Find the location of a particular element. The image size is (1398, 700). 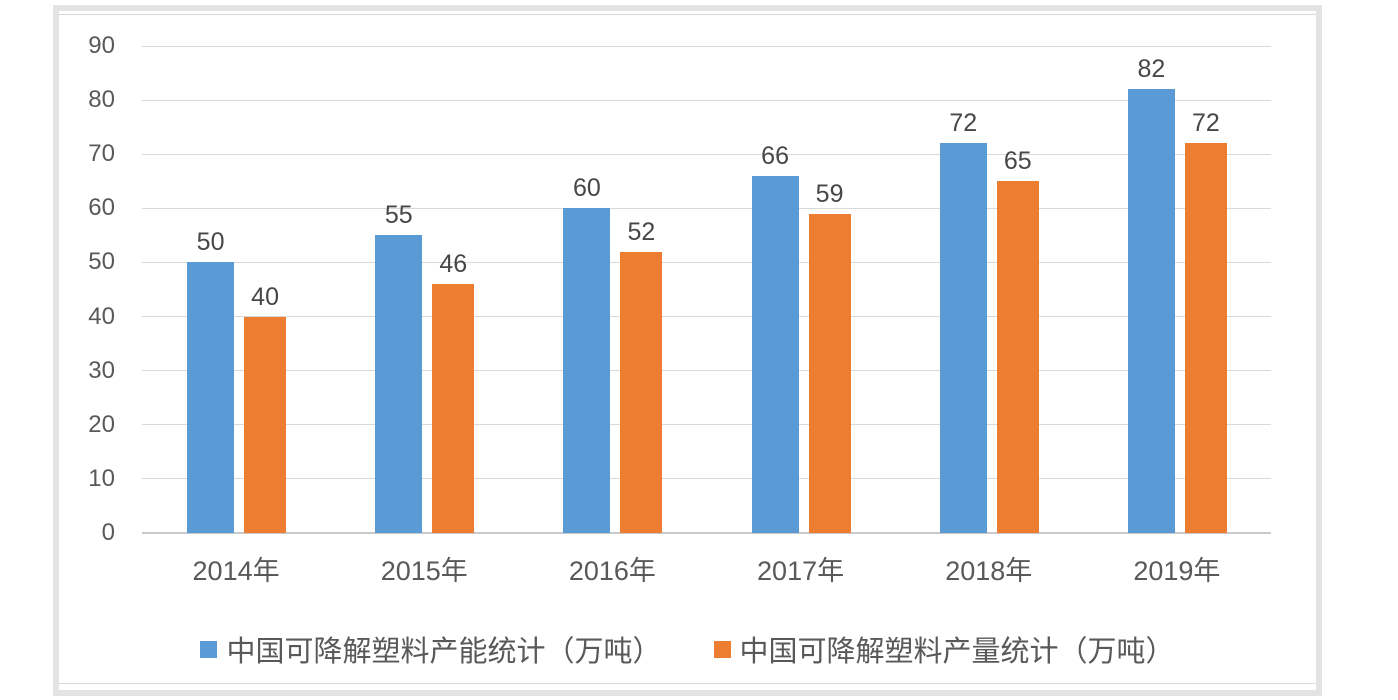

bar-value-label: 60 is located at coordinates (587, 188).